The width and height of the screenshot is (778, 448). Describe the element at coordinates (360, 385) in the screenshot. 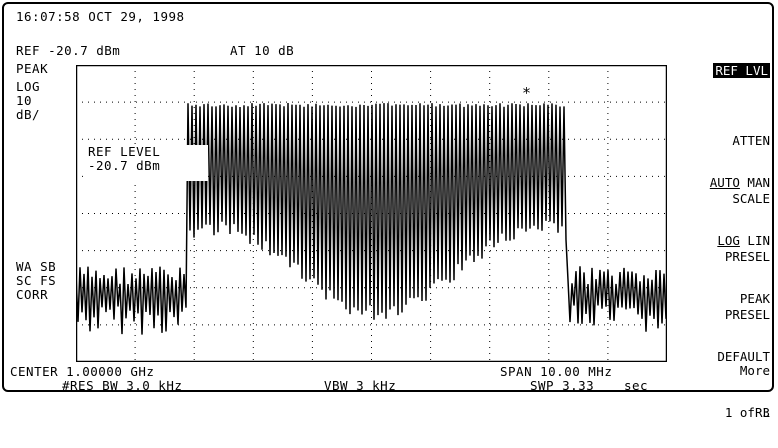

I see `video-bandwidth: VBW 3 kHz` at that location.